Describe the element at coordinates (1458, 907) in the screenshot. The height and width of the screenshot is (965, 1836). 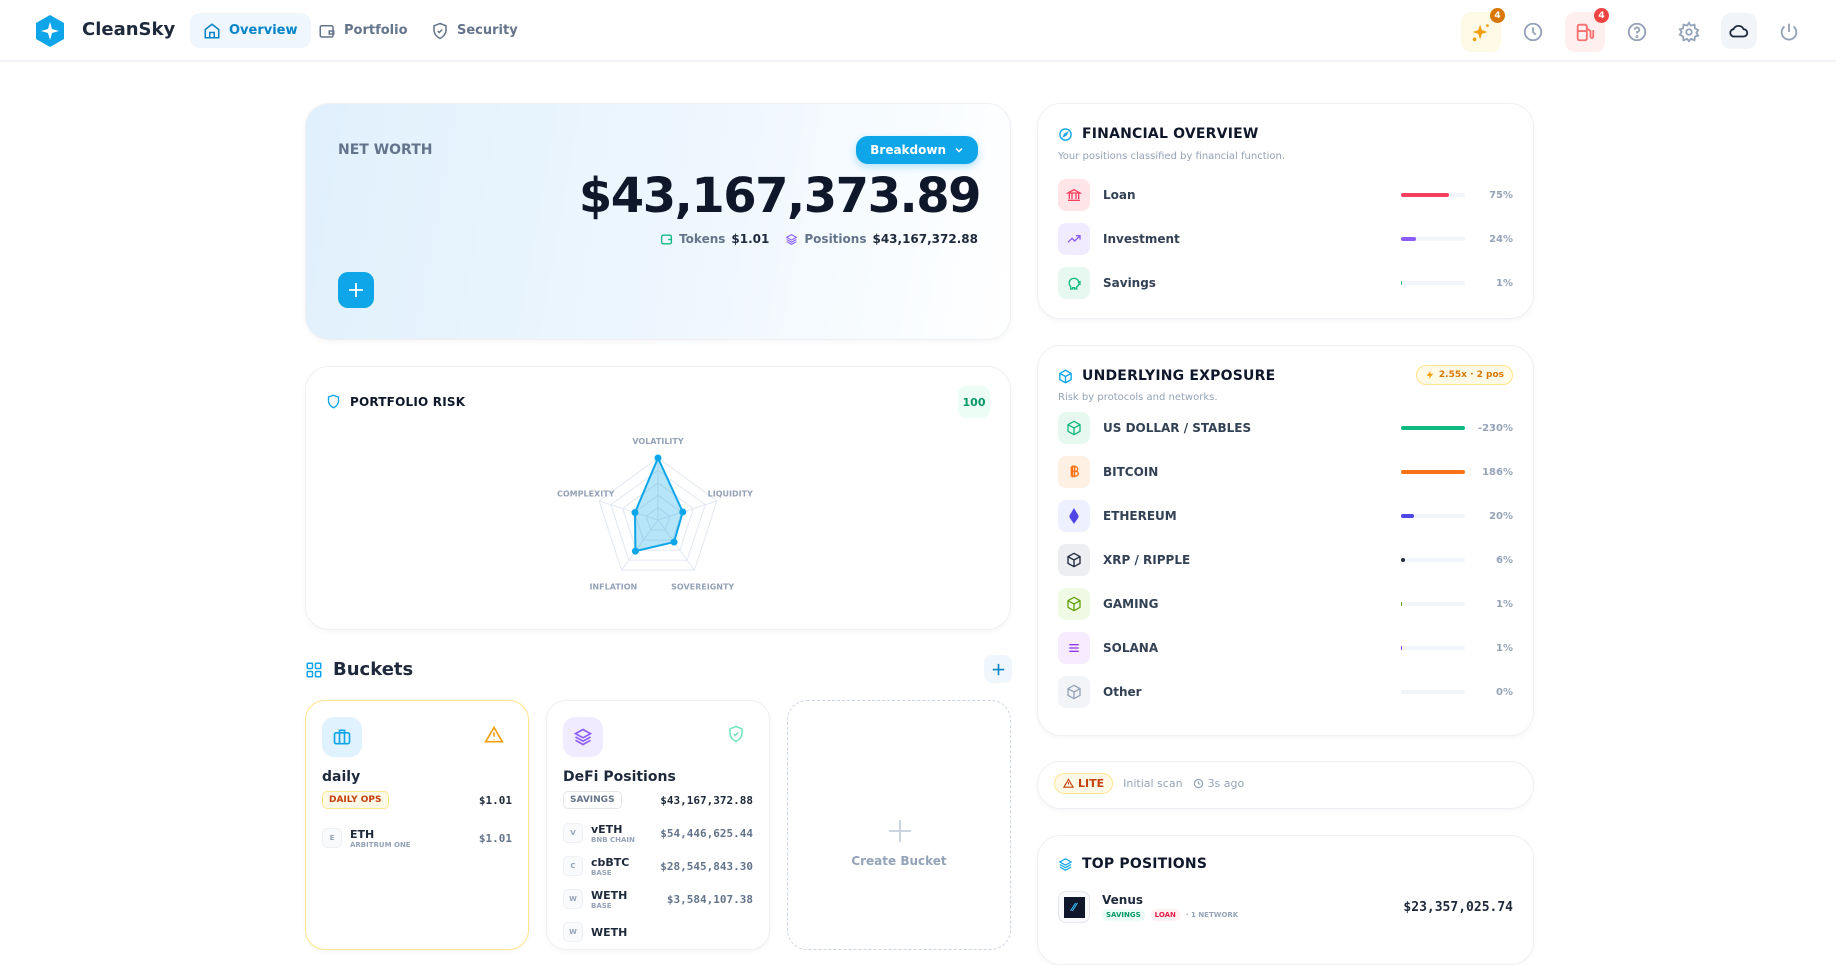
I see `position-value: $23,357,025.74` at that location.